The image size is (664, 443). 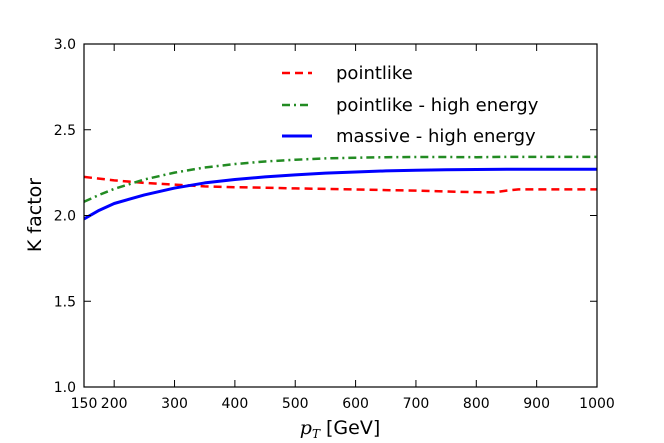 What do you see at coordinates (597, 404) in the screenshot?
I see `x-tick-label: 1000` at bounding box center [597, 404].